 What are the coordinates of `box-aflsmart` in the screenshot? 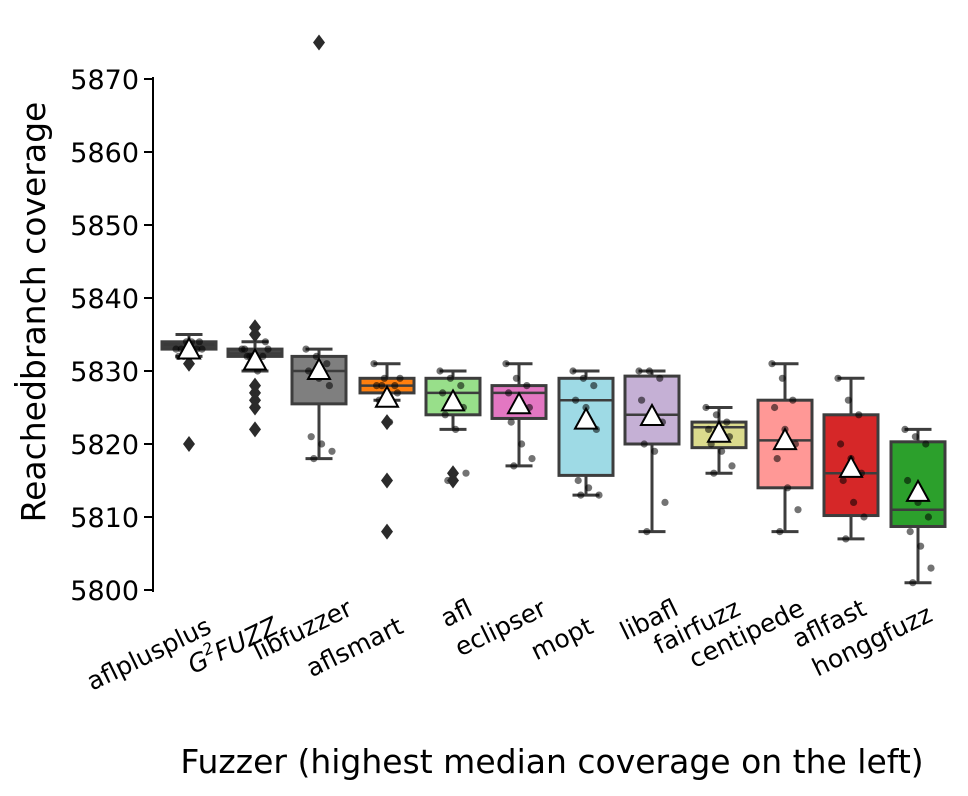 It's located at (387, 450).